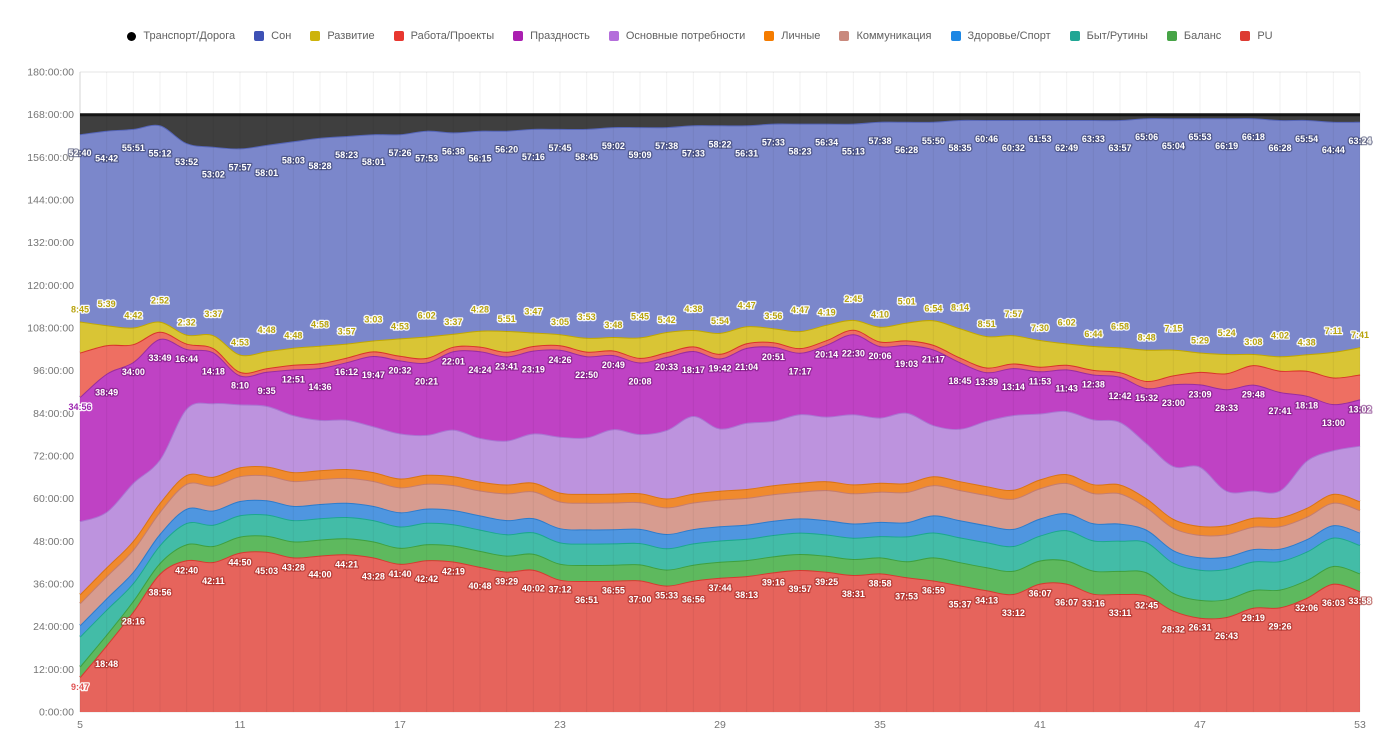 The height and width of the screenshot is (752, 1400). I want to click on legend-label: Работа/Проекты, so click(452, 36).